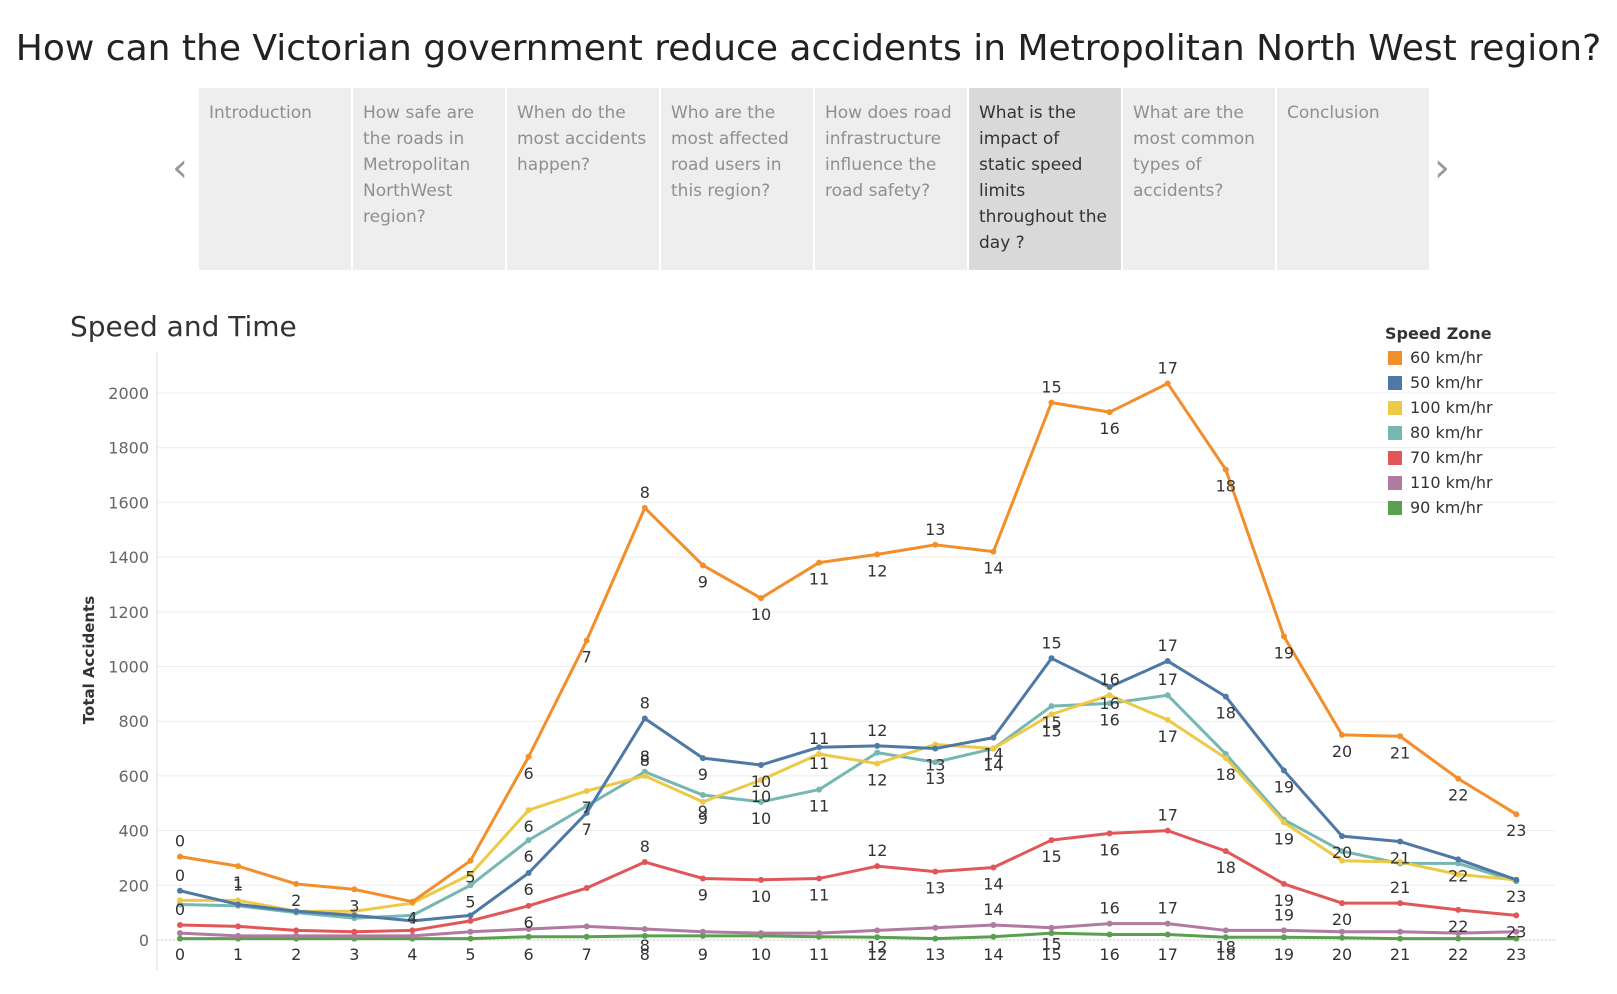  What do you see at coordinates (1168, 908) in the screenshot?
I see `data-label: 17` at bounding box center [1168, 908].